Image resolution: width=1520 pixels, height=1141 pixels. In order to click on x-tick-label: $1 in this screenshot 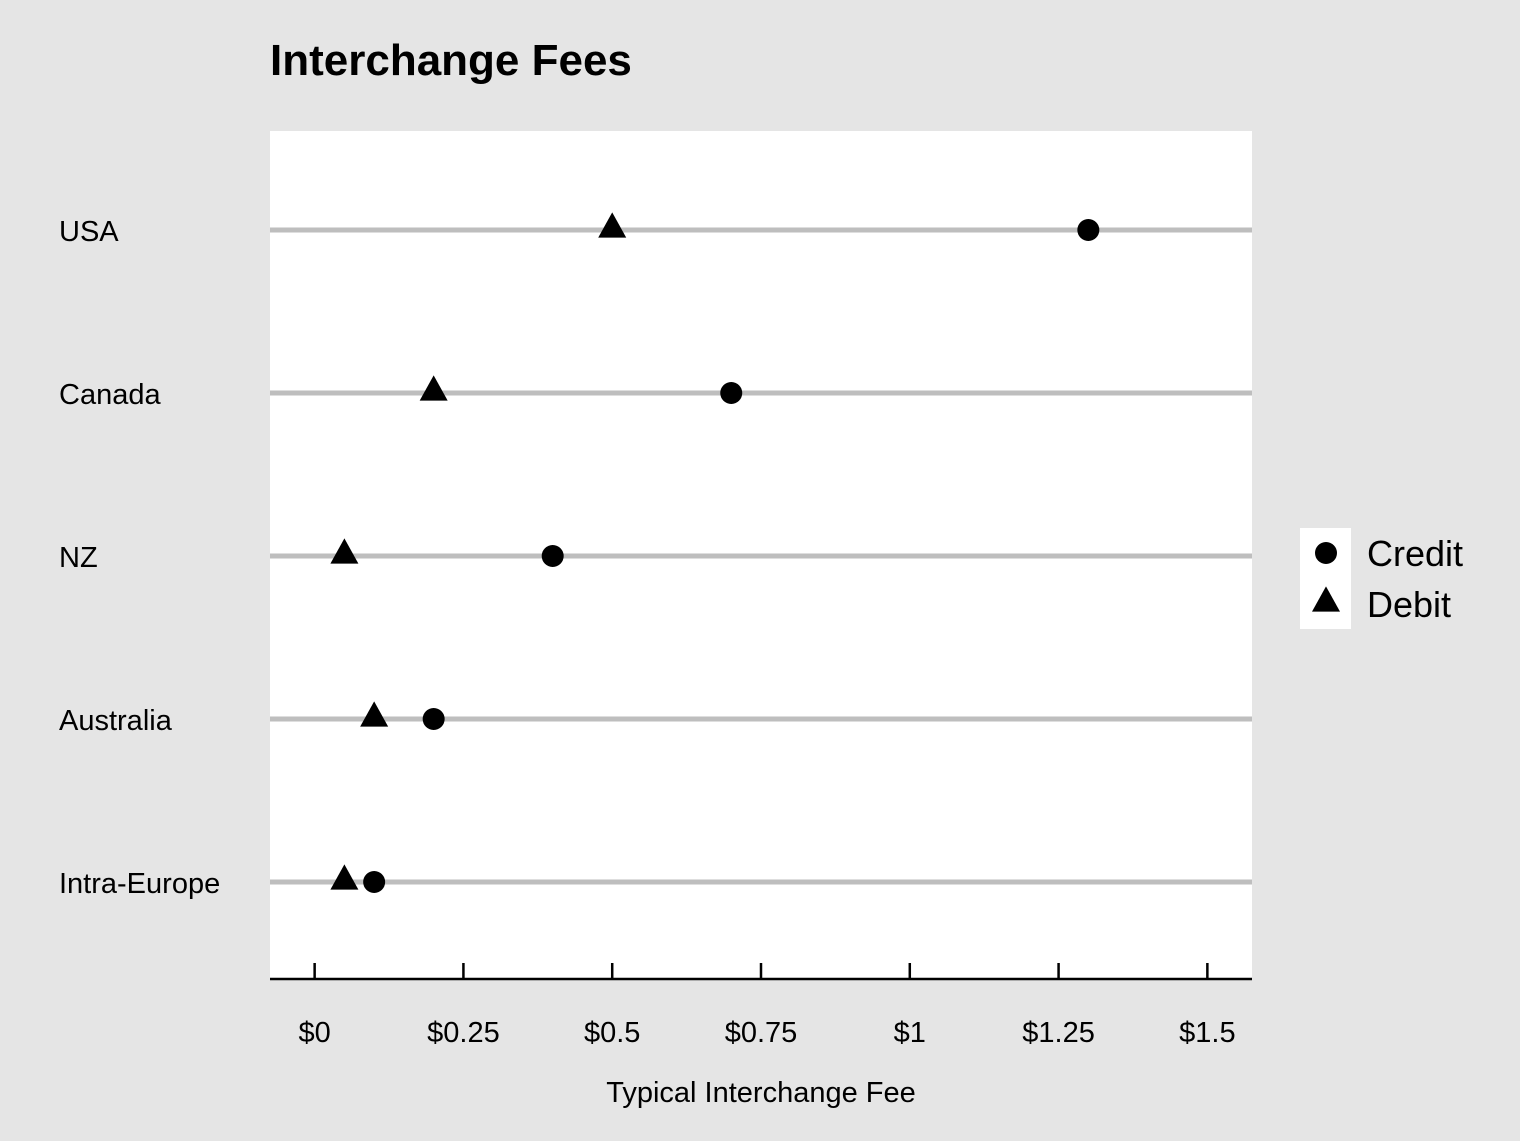, I will do `click(910, 1033)`.